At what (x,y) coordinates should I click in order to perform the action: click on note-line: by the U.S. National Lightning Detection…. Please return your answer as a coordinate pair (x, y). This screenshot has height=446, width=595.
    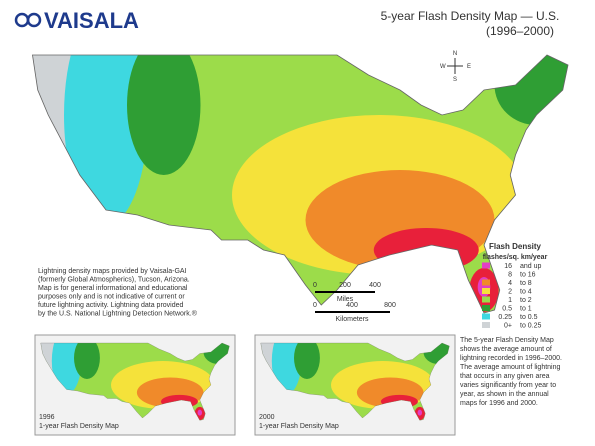
    Looking at the image, I should click on (118, 314).